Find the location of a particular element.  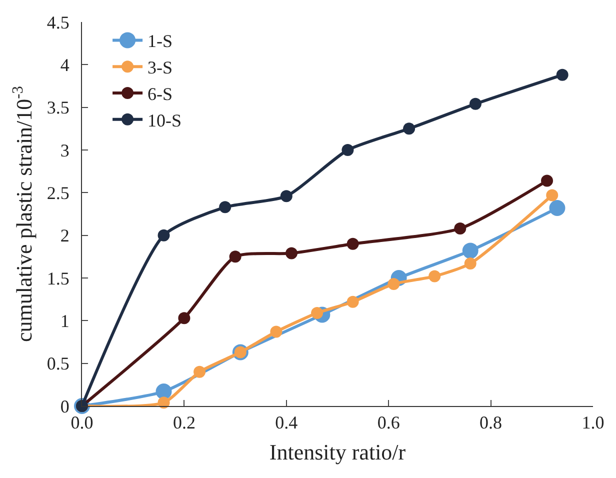

x-tick-label: 0.6 is located at coordinates (388, 422).